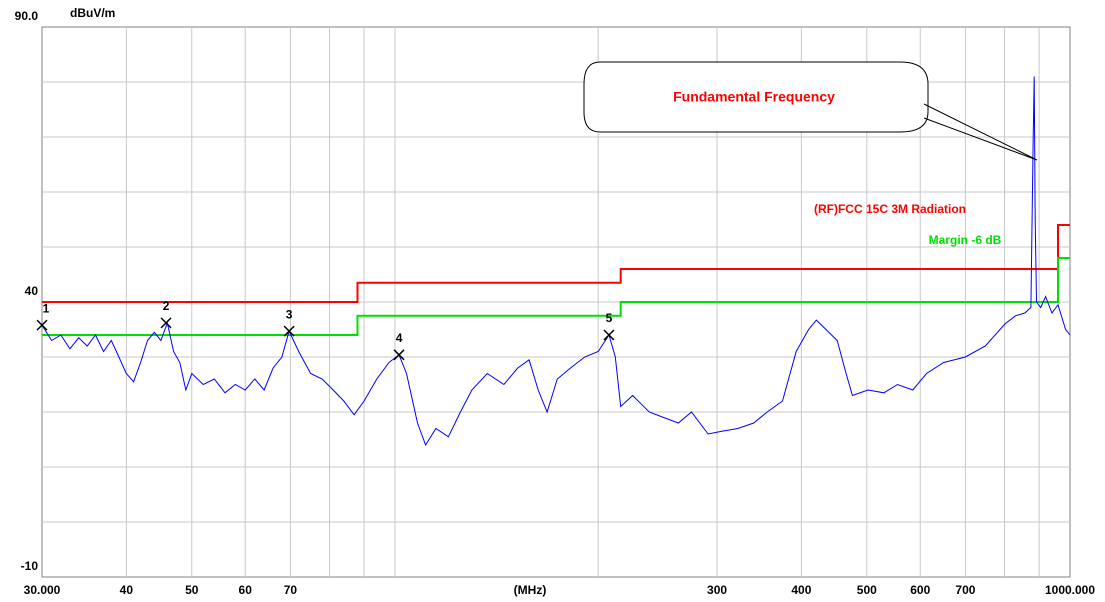  Describe the element at coordinates (717, 590) in the screenshot. I see `x-tick-label: 300` at that location.